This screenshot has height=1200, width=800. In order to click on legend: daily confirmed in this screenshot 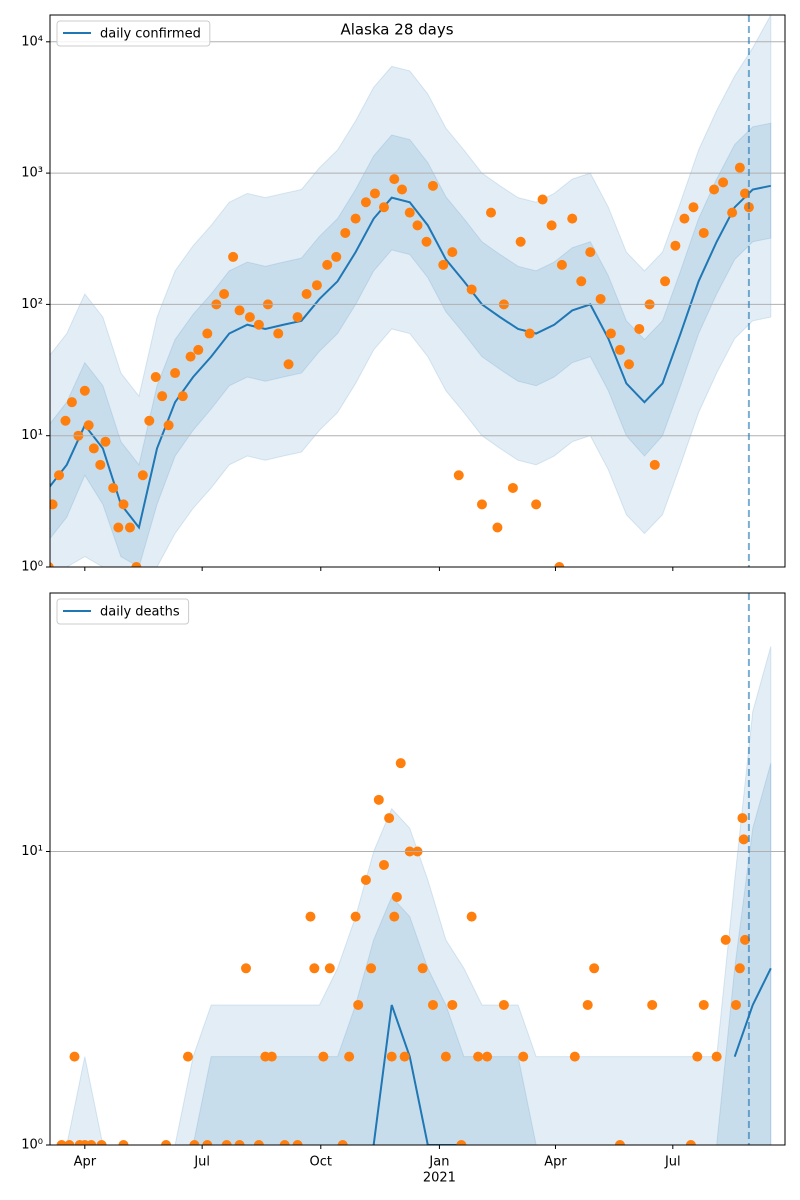, I will do `click(133, 33)`.